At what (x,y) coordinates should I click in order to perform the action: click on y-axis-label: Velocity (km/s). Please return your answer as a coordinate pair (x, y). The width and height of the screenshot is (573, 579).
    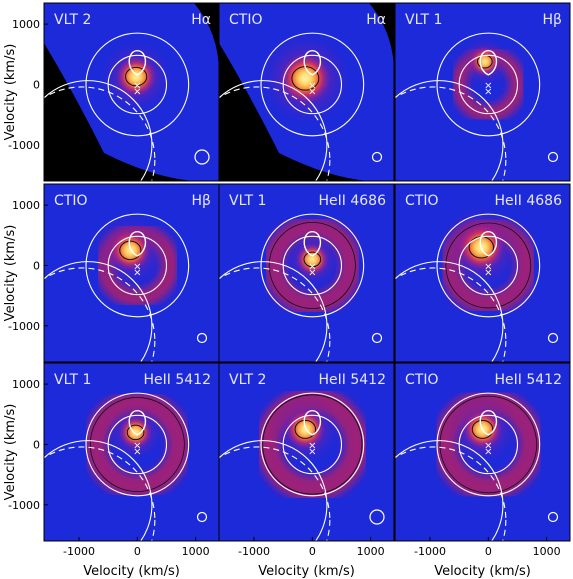
    Looking at the image, I should click on (10, 273).